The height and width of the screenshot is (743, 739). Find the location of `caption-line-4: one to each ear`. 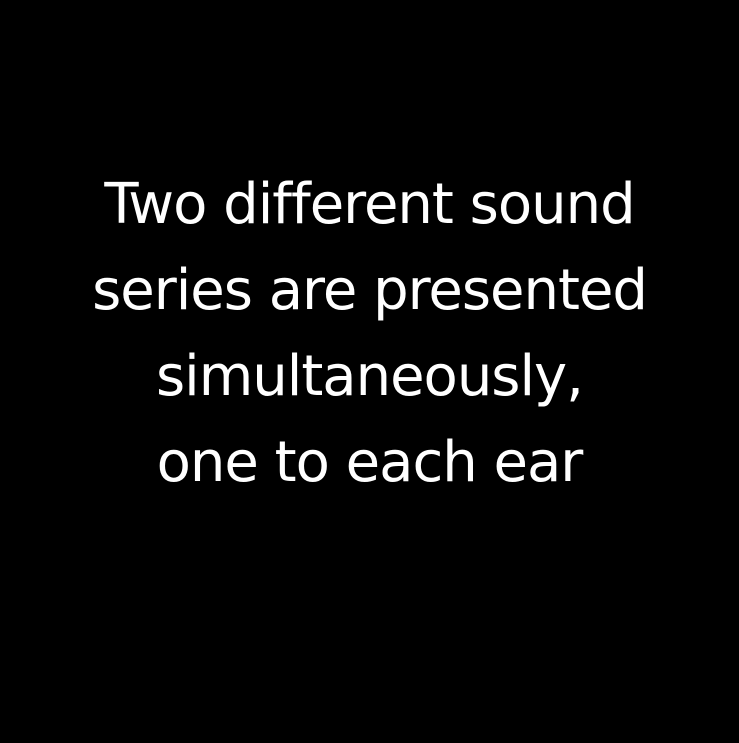

caption-line-4: one to each ear is located at coordinates (370, 462).